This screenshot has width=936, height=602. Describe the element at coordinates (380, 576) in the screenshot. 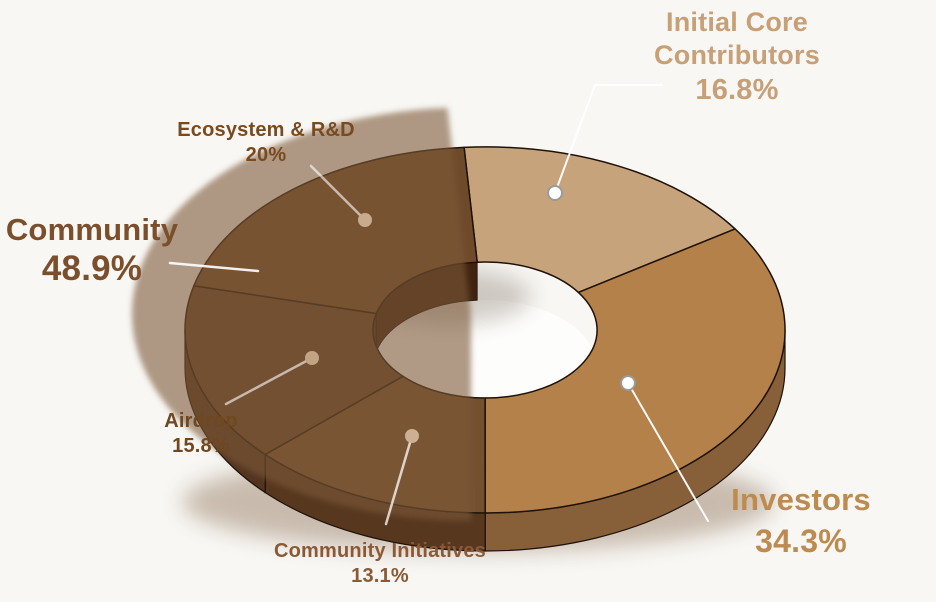

I see `slice-percent: 13.1%` at that location.